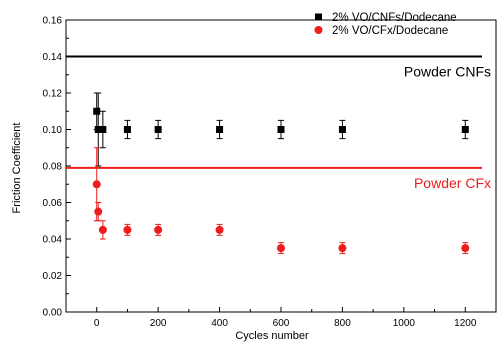 The width and height of the screenshot is (504, 347). What do you see at coordinates (219, 323) in the screenshot?
I see `x-tick-label: 400` at bounding box center [219, 323].